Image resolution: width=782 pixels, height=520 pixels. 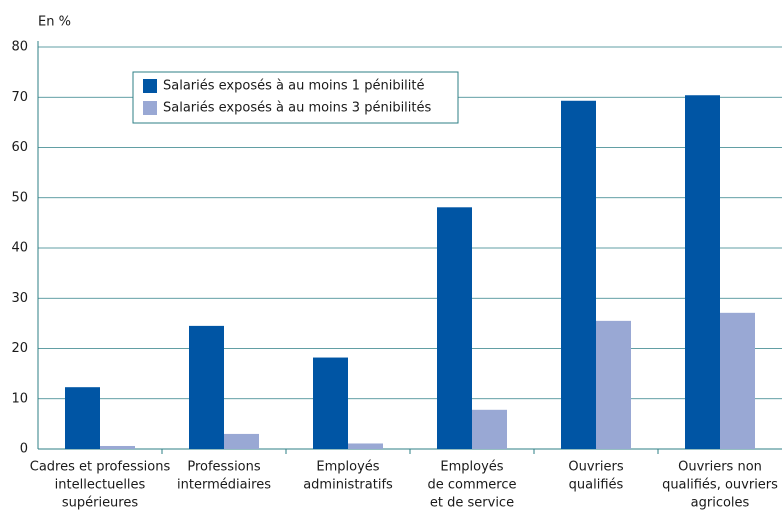 What do you see at coordinates (19, 248) in the screenshot?
I see `y-tick-label: 40` at bounding box center [19, 248].